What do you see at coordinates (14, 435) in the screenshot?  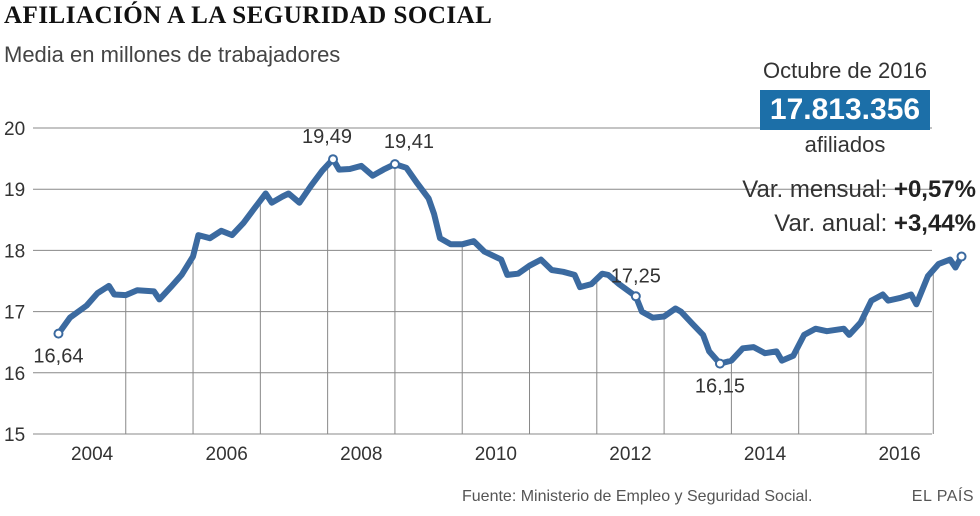 I see `y-tick-15: 15` at bounding box center [14, 435].